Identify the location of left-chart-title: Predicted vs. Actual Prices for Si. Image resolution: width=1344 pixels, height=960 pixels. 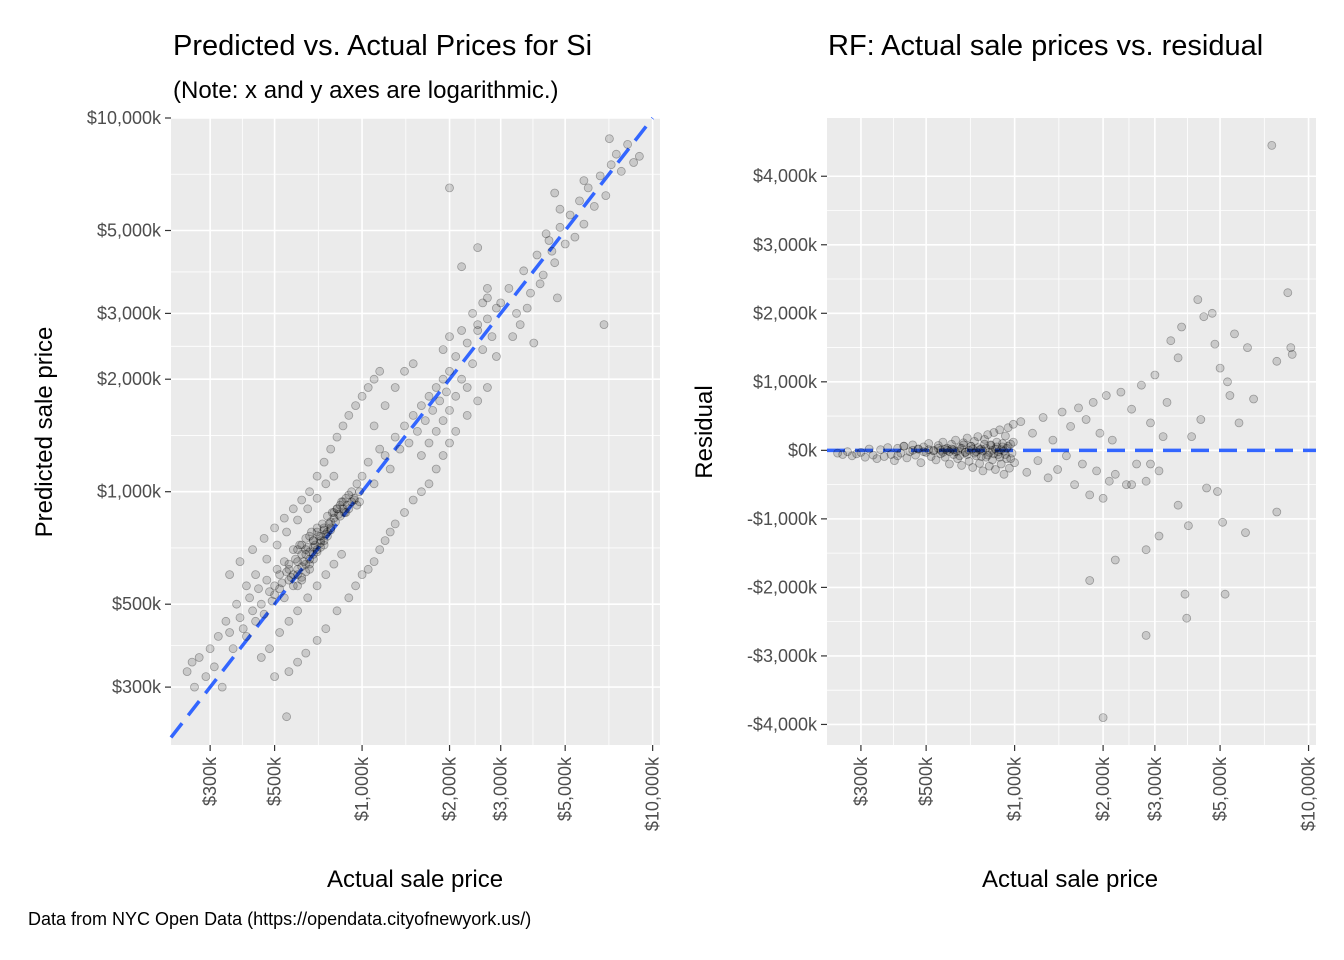
(382, 46).